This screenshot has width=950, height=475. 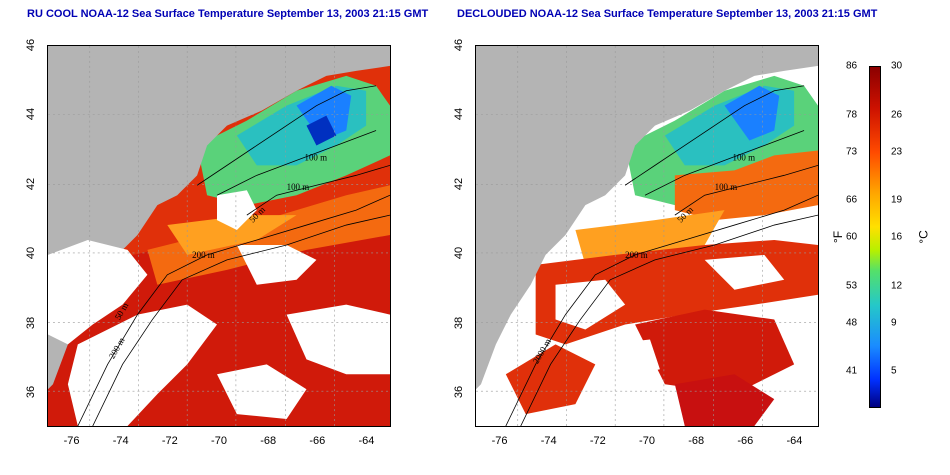 What do you see at coordinates (852, 371) in the screenshot?
I see `fahrenheit-tick-label: 41` at bounding box center [852, 371].